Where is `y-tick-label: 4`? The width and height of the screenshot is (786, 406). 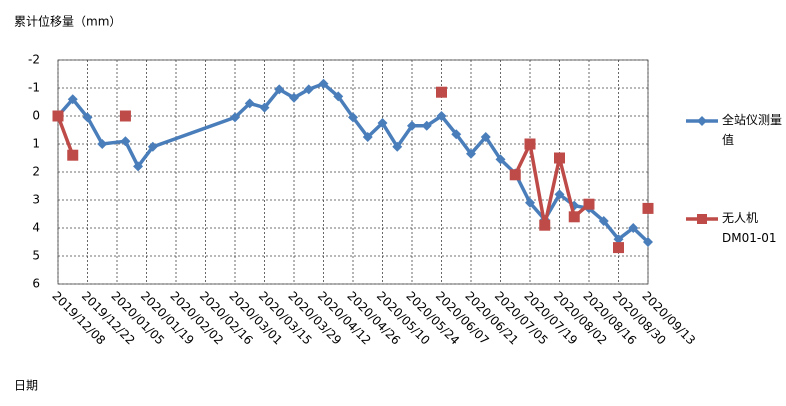
y-tick-label: 4 is located at coordinates (36, 228).